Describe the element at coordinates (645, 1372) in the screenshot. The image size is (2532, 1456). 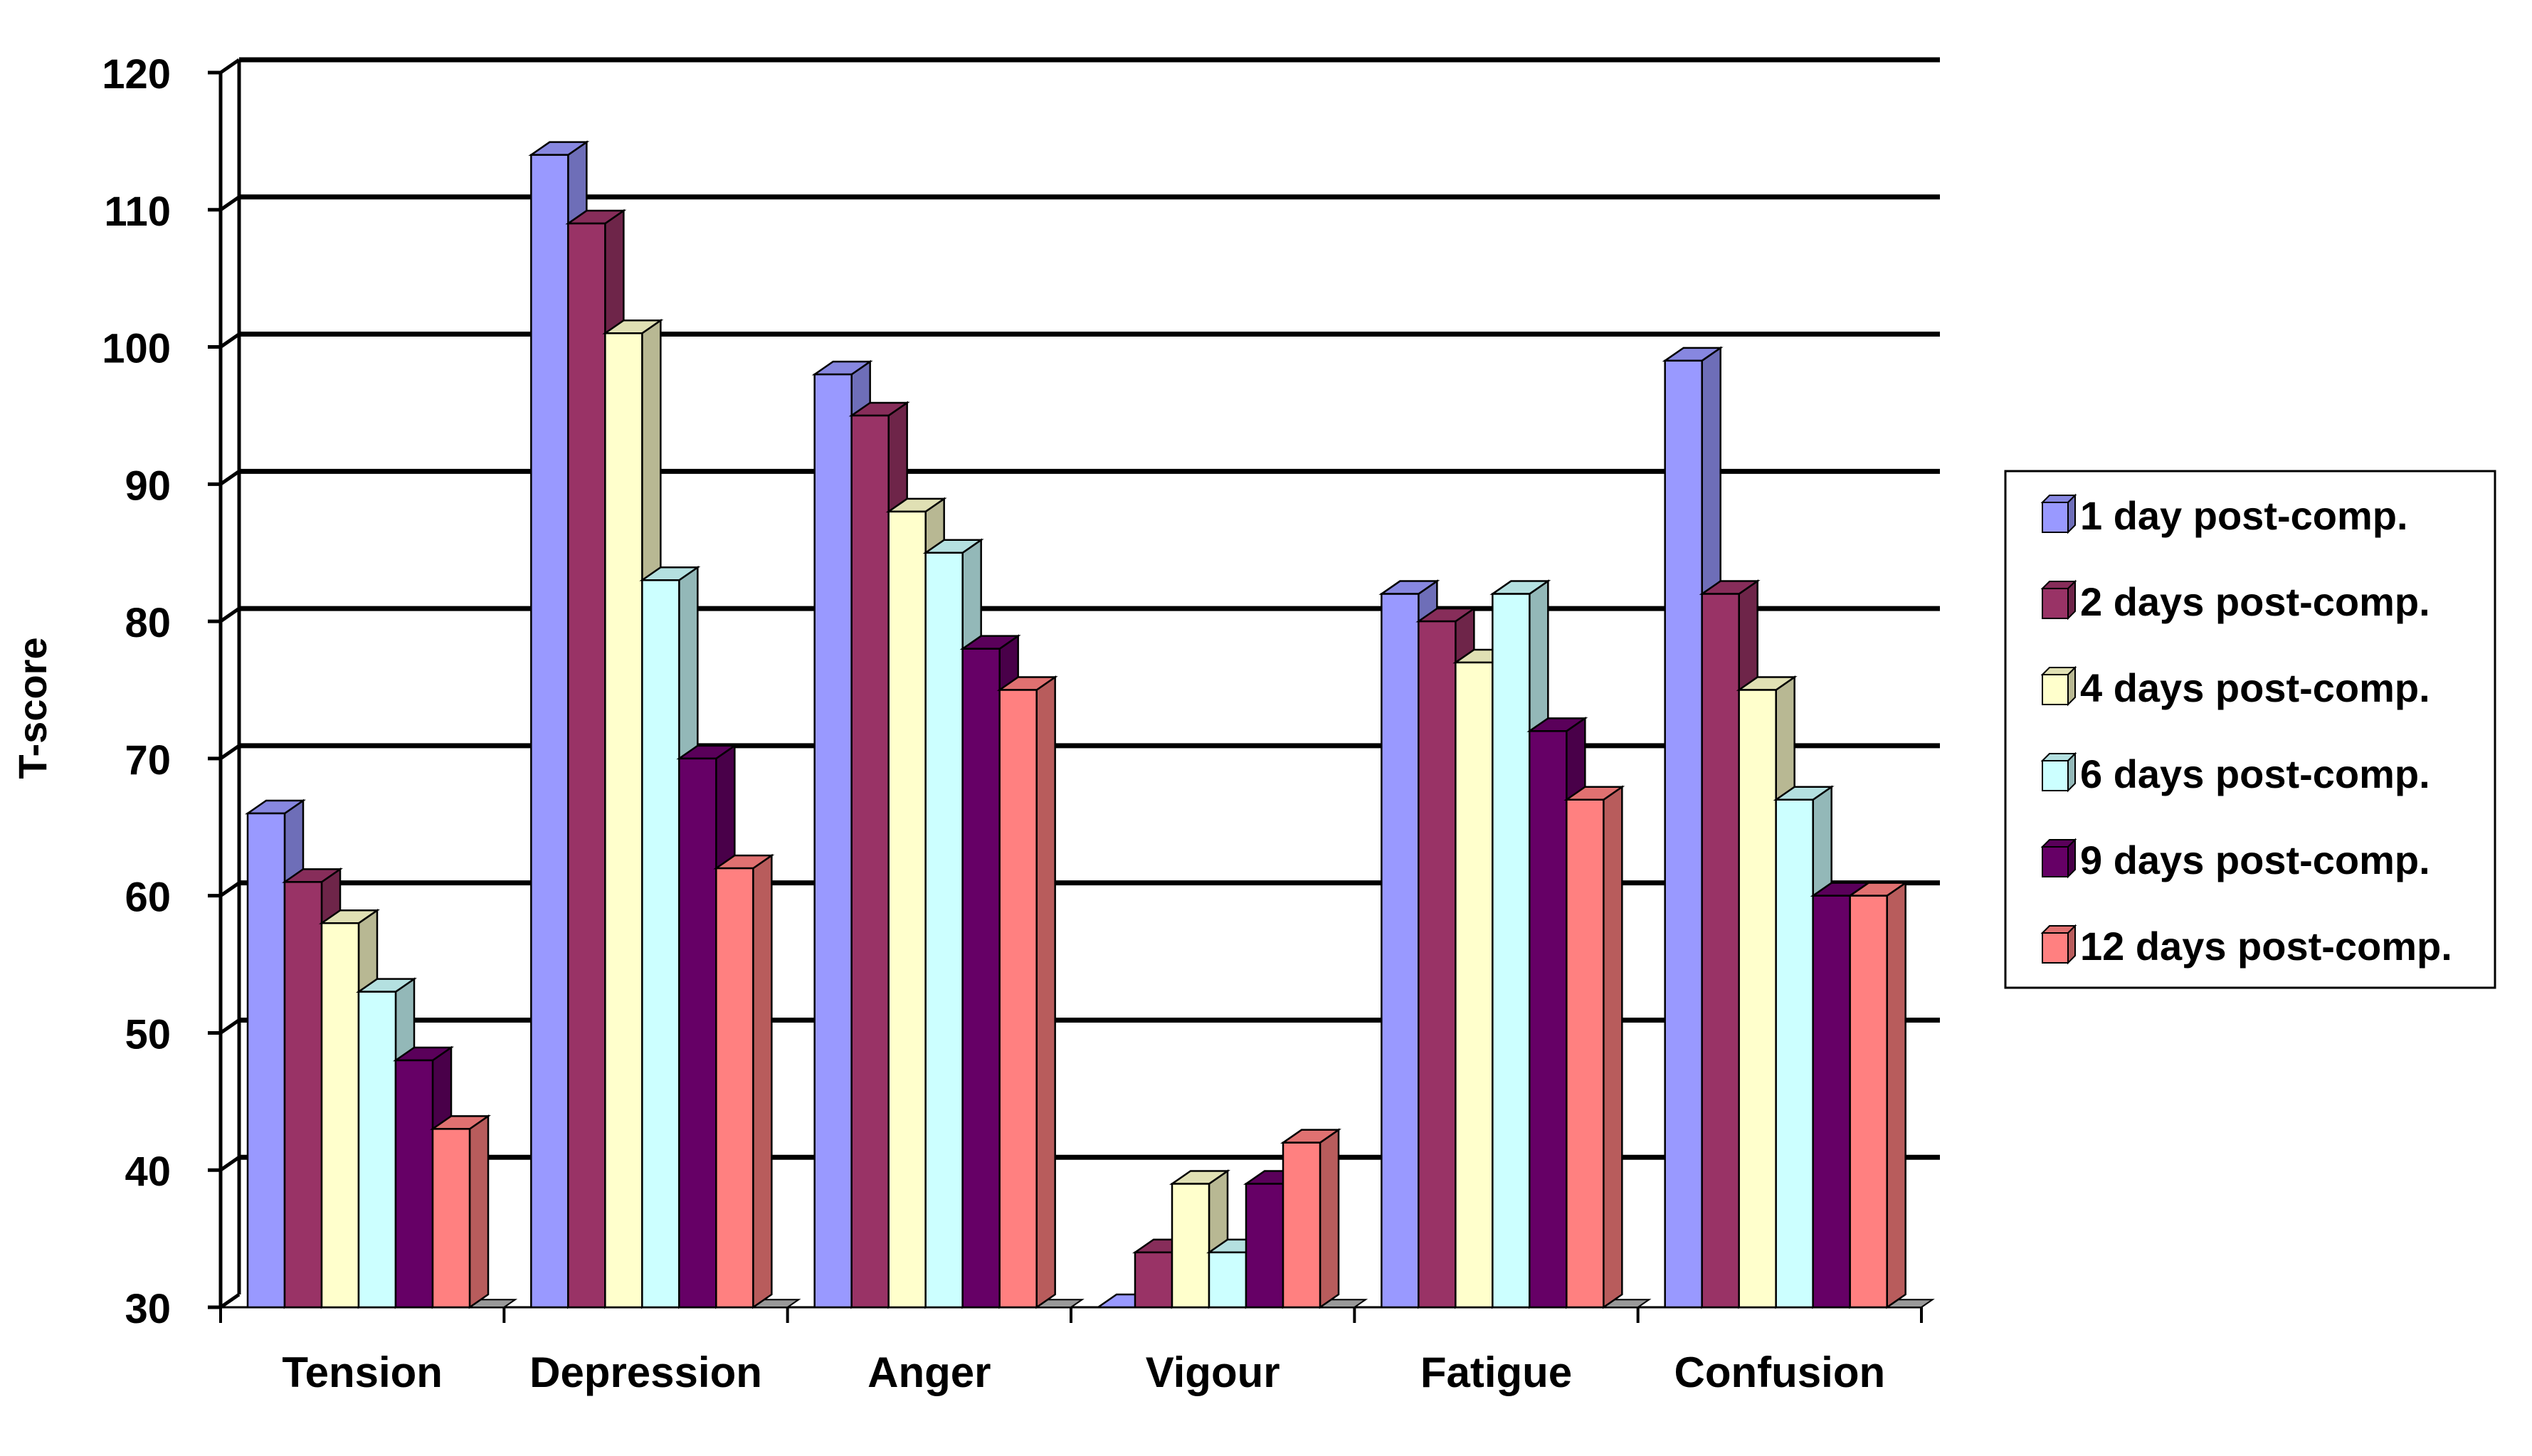
I see `x-tick-label: Depression` at that location.